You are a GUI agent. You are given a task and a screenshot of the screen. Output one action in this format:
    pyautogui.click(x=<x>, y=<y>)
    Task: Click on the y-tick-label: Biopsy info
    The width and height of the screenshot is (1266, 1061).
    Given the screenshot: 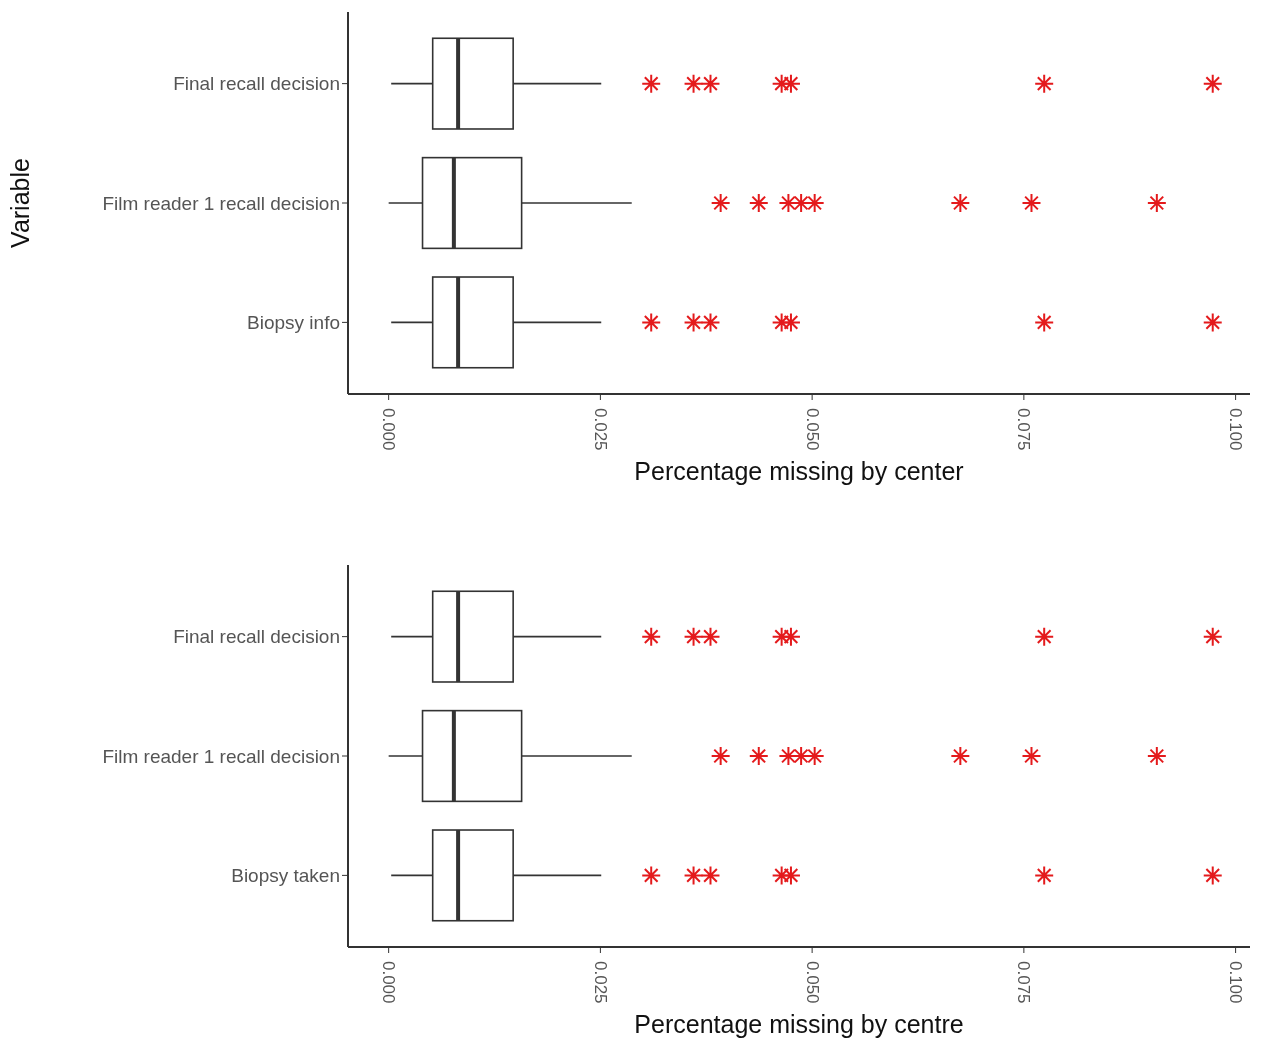 What is the action you would take?
    pyautogui.click(x=293, y=323)
    